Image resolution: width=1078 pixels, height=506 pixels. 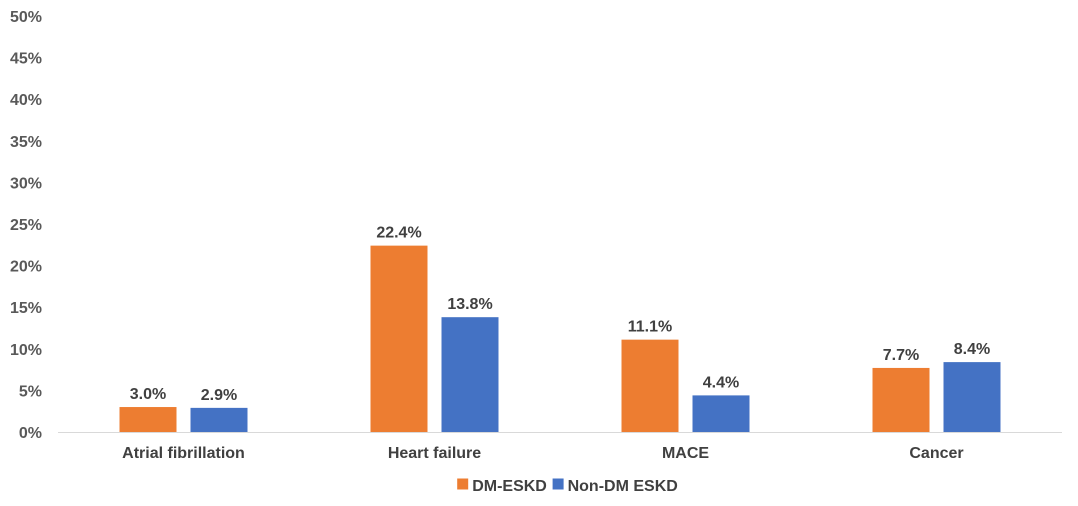 What do you see at coordinates (26, 267) in the screenshot?
I see `y-tick-label: 20%` at bounding box center [26, 267].